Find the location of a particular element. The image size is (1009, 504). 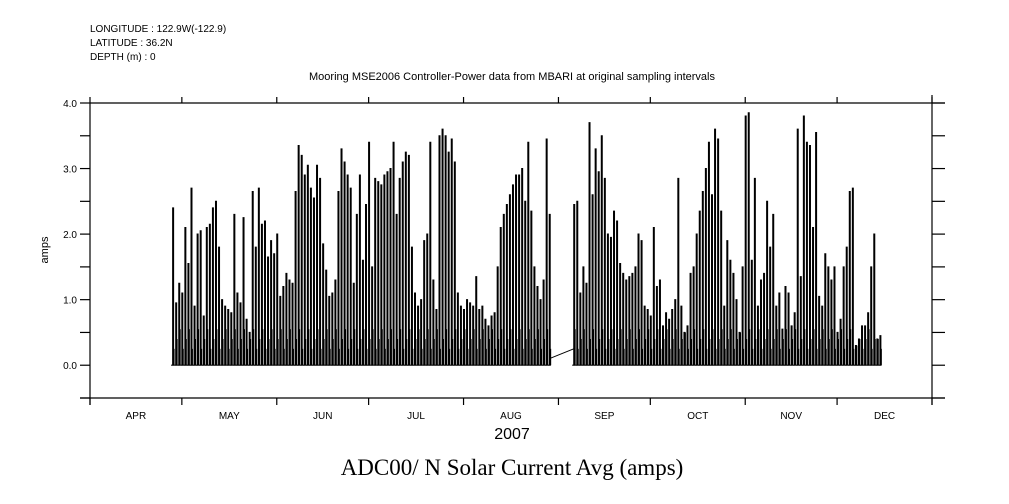

latitude-label: LATITUDE : 36.2N is located at coordinates (131, 43).